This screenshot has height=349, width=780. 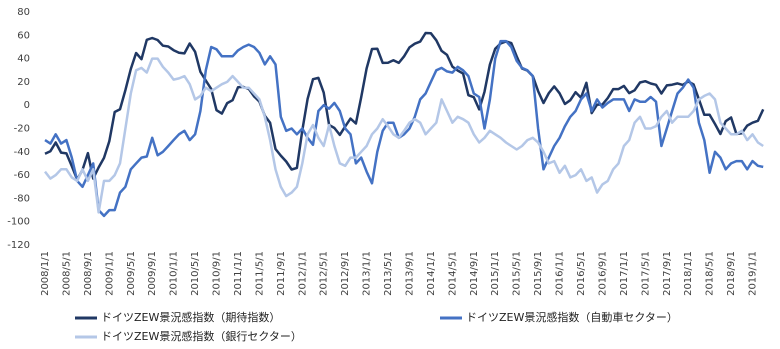 I want to click on y-tick-label: 60, so click(x=23, y=35).